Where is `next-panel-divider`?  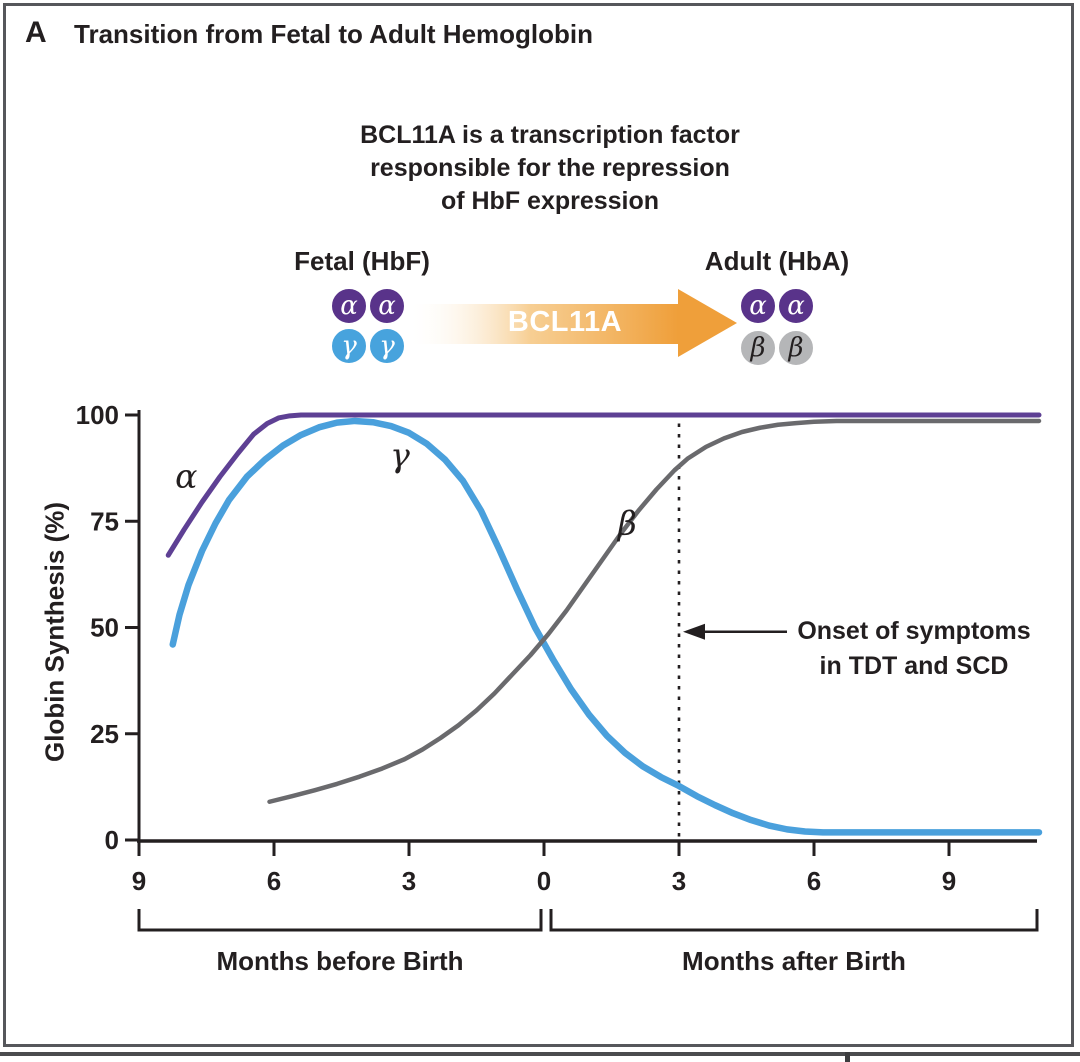
next-panel-divider is located at coordinates (847, 1057).